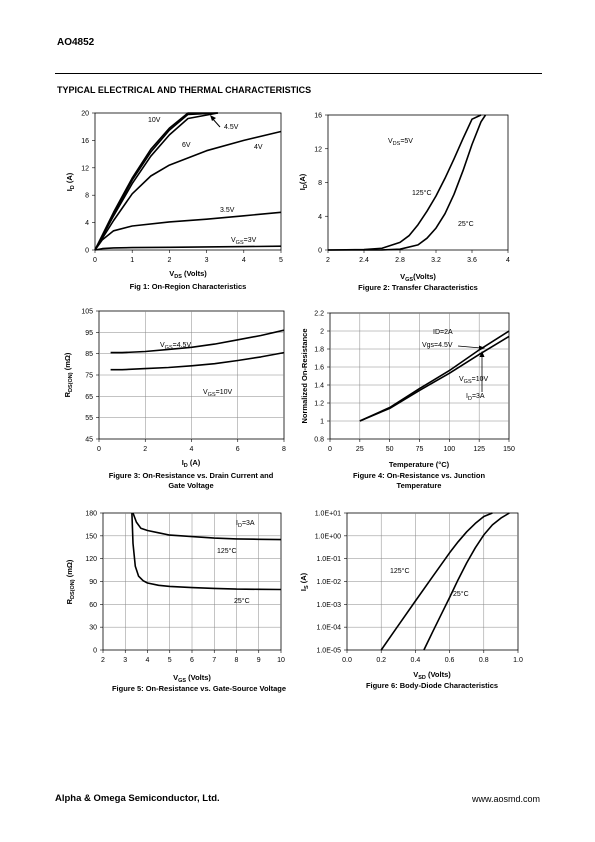  I want to click on chart2-xtick-label: 2, so click(328, 260).